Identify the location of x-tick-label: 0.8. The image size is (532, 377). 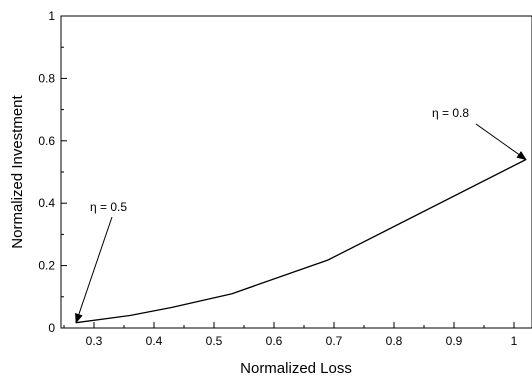
(394, 341).